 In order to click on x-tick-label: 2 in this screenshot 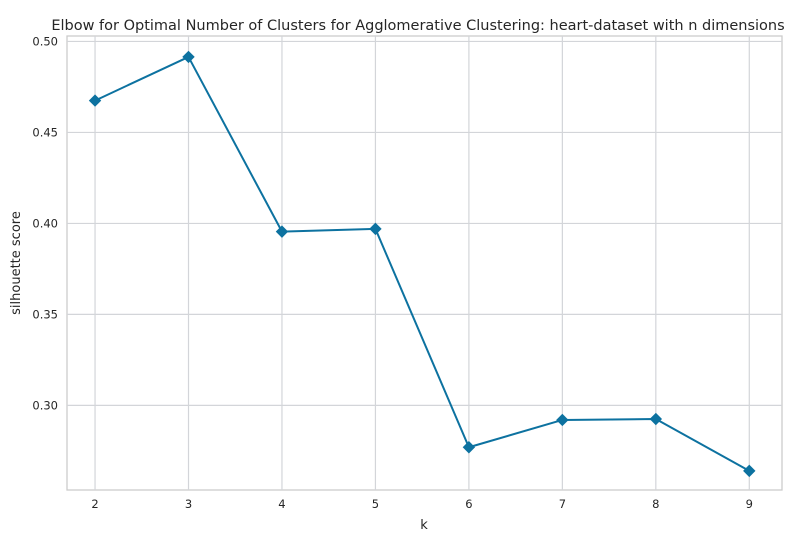, I will do `click(94, 504)`.